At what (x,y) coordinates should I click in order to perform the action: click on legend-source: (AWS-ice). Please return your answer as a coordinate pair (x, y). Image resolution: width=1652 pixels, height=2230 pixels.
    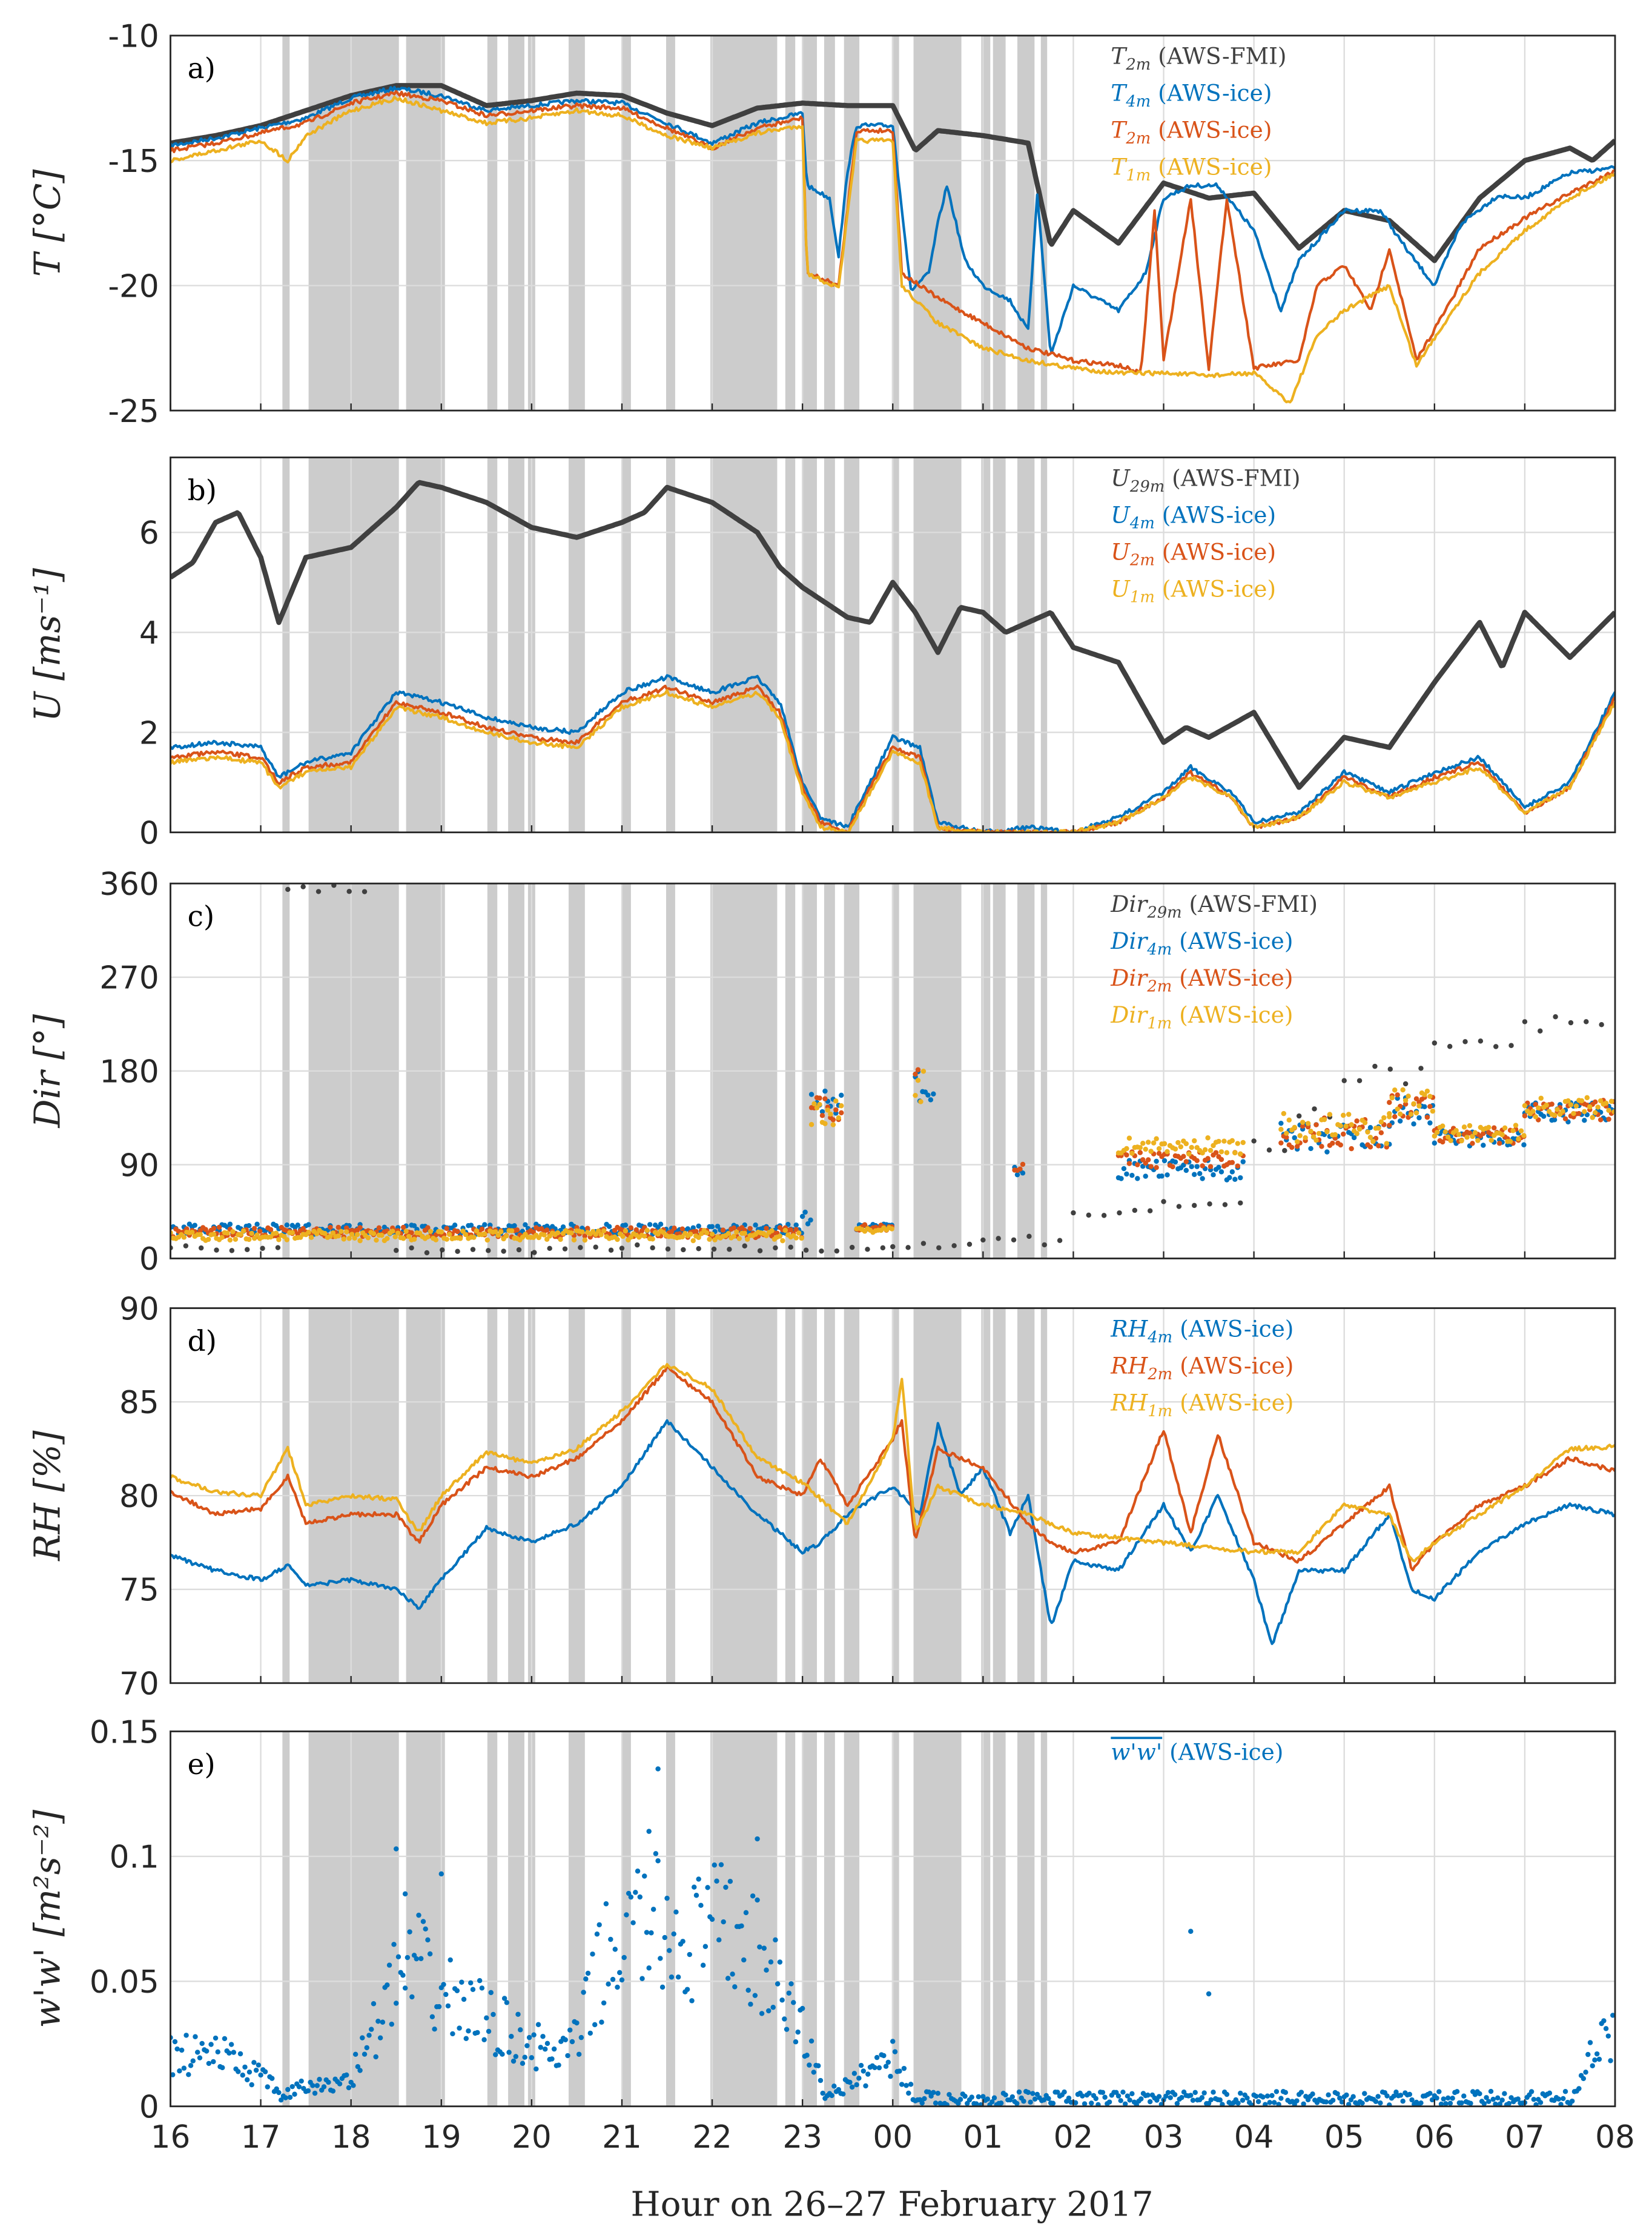
    Looking at the image, I should click on (1232, 978).